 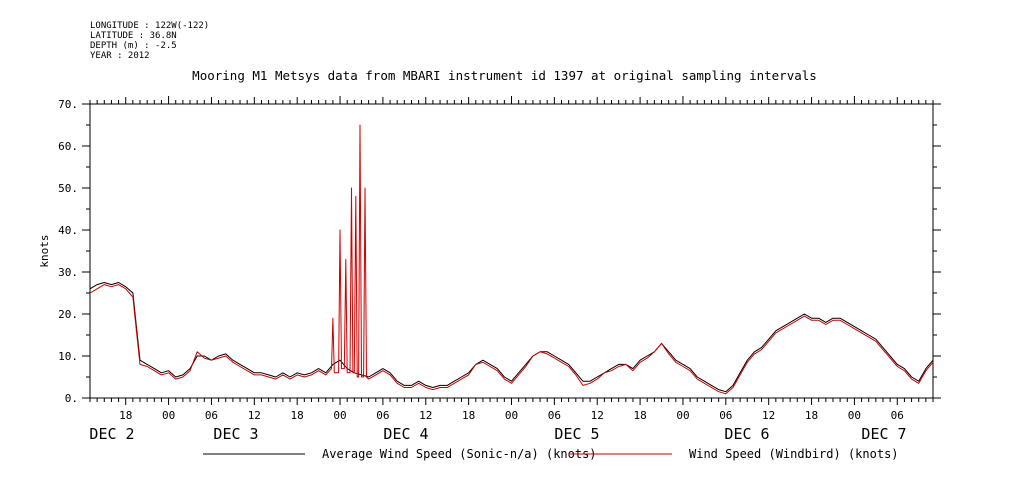 I want to click on x-date-label: DEC 3, so click(x=235, y=434).